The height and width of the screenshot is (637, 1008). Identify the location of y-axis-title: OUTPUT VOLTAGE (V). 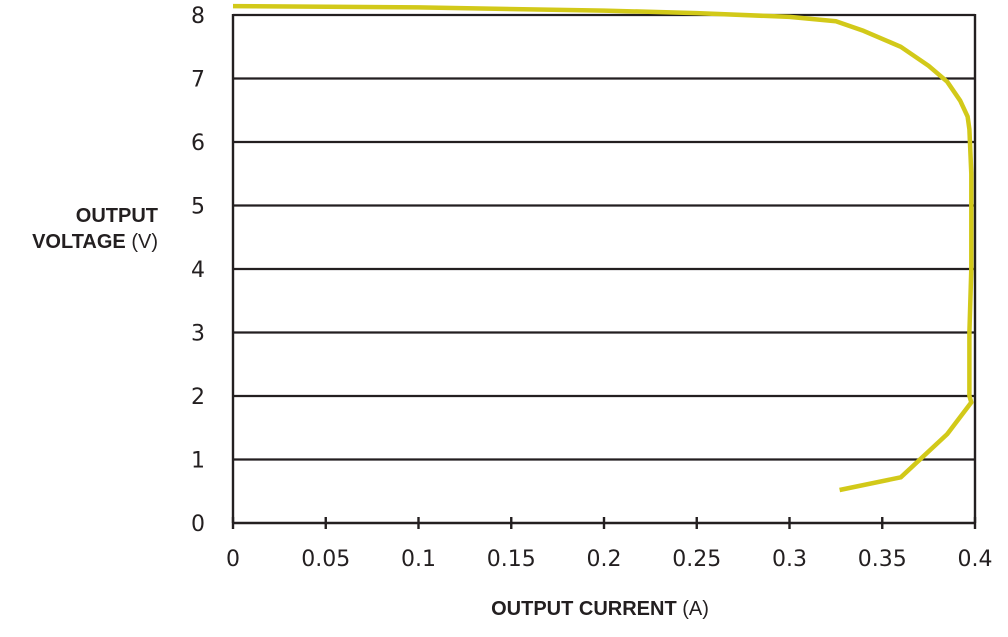
(94, 229).